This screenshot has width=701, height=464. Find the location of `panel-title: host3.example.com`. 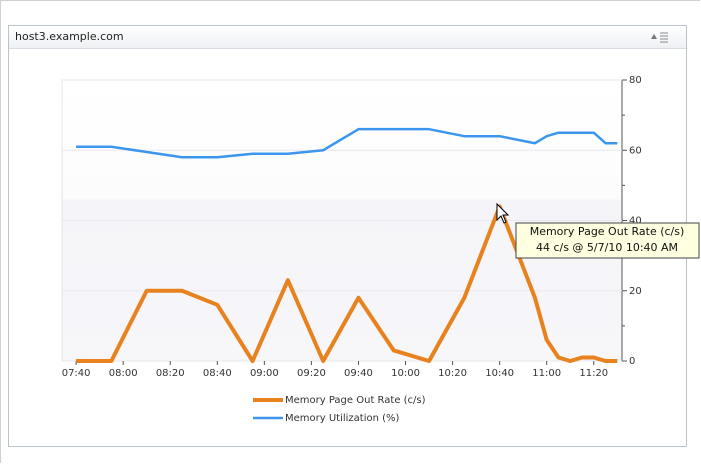

panel-title: host3.example.com is located at coordinates (347, 37).